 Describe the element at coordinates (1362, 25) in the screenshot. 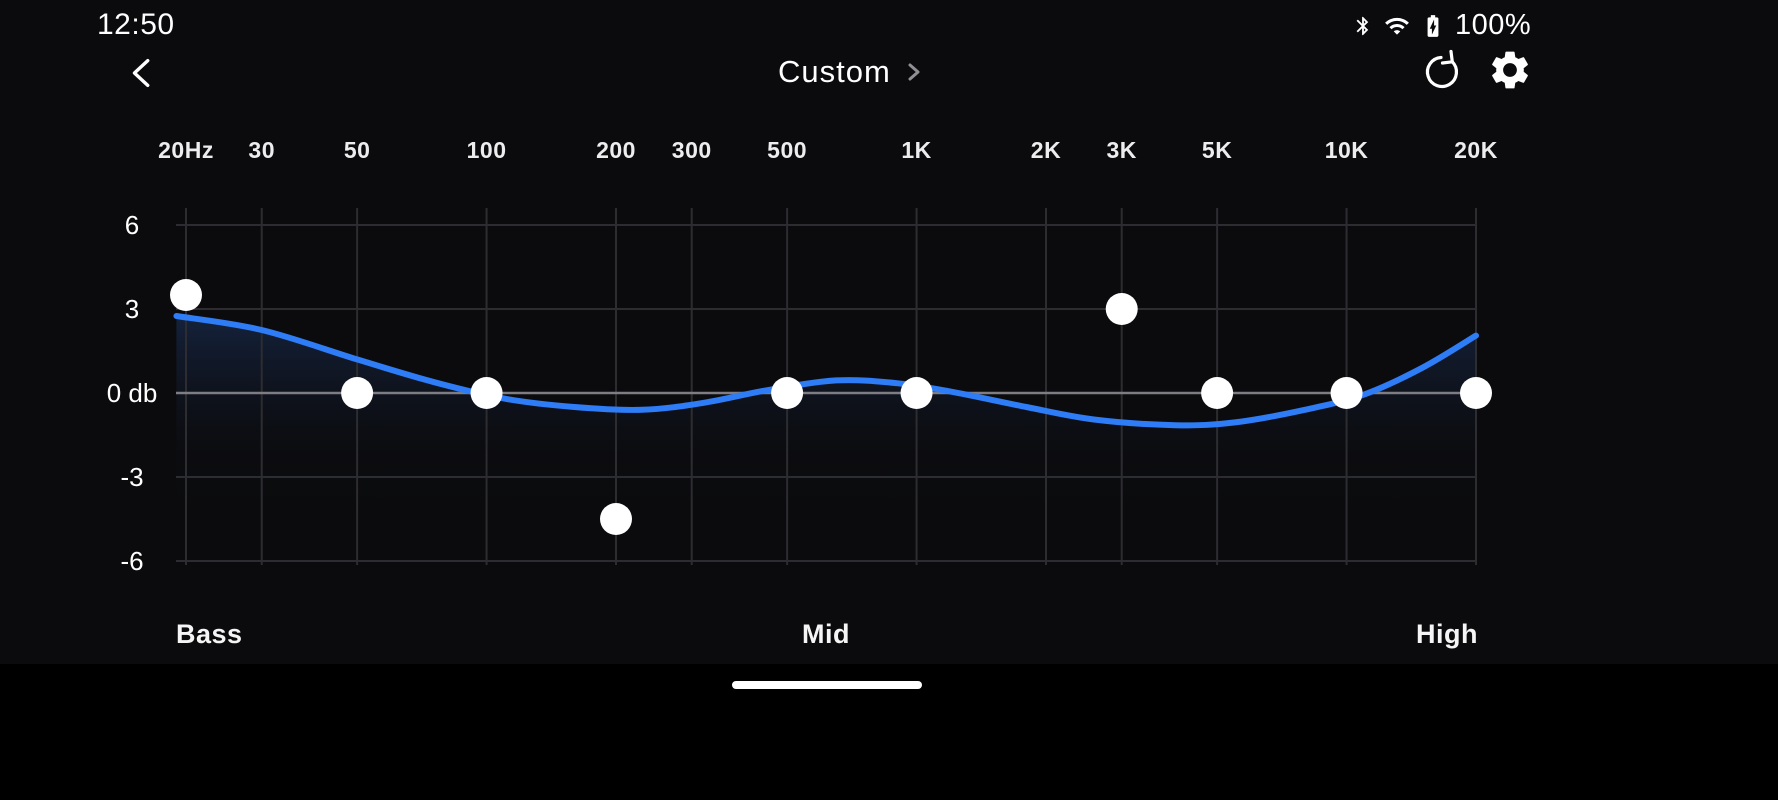

I see `bluetooth-icon` at that location.